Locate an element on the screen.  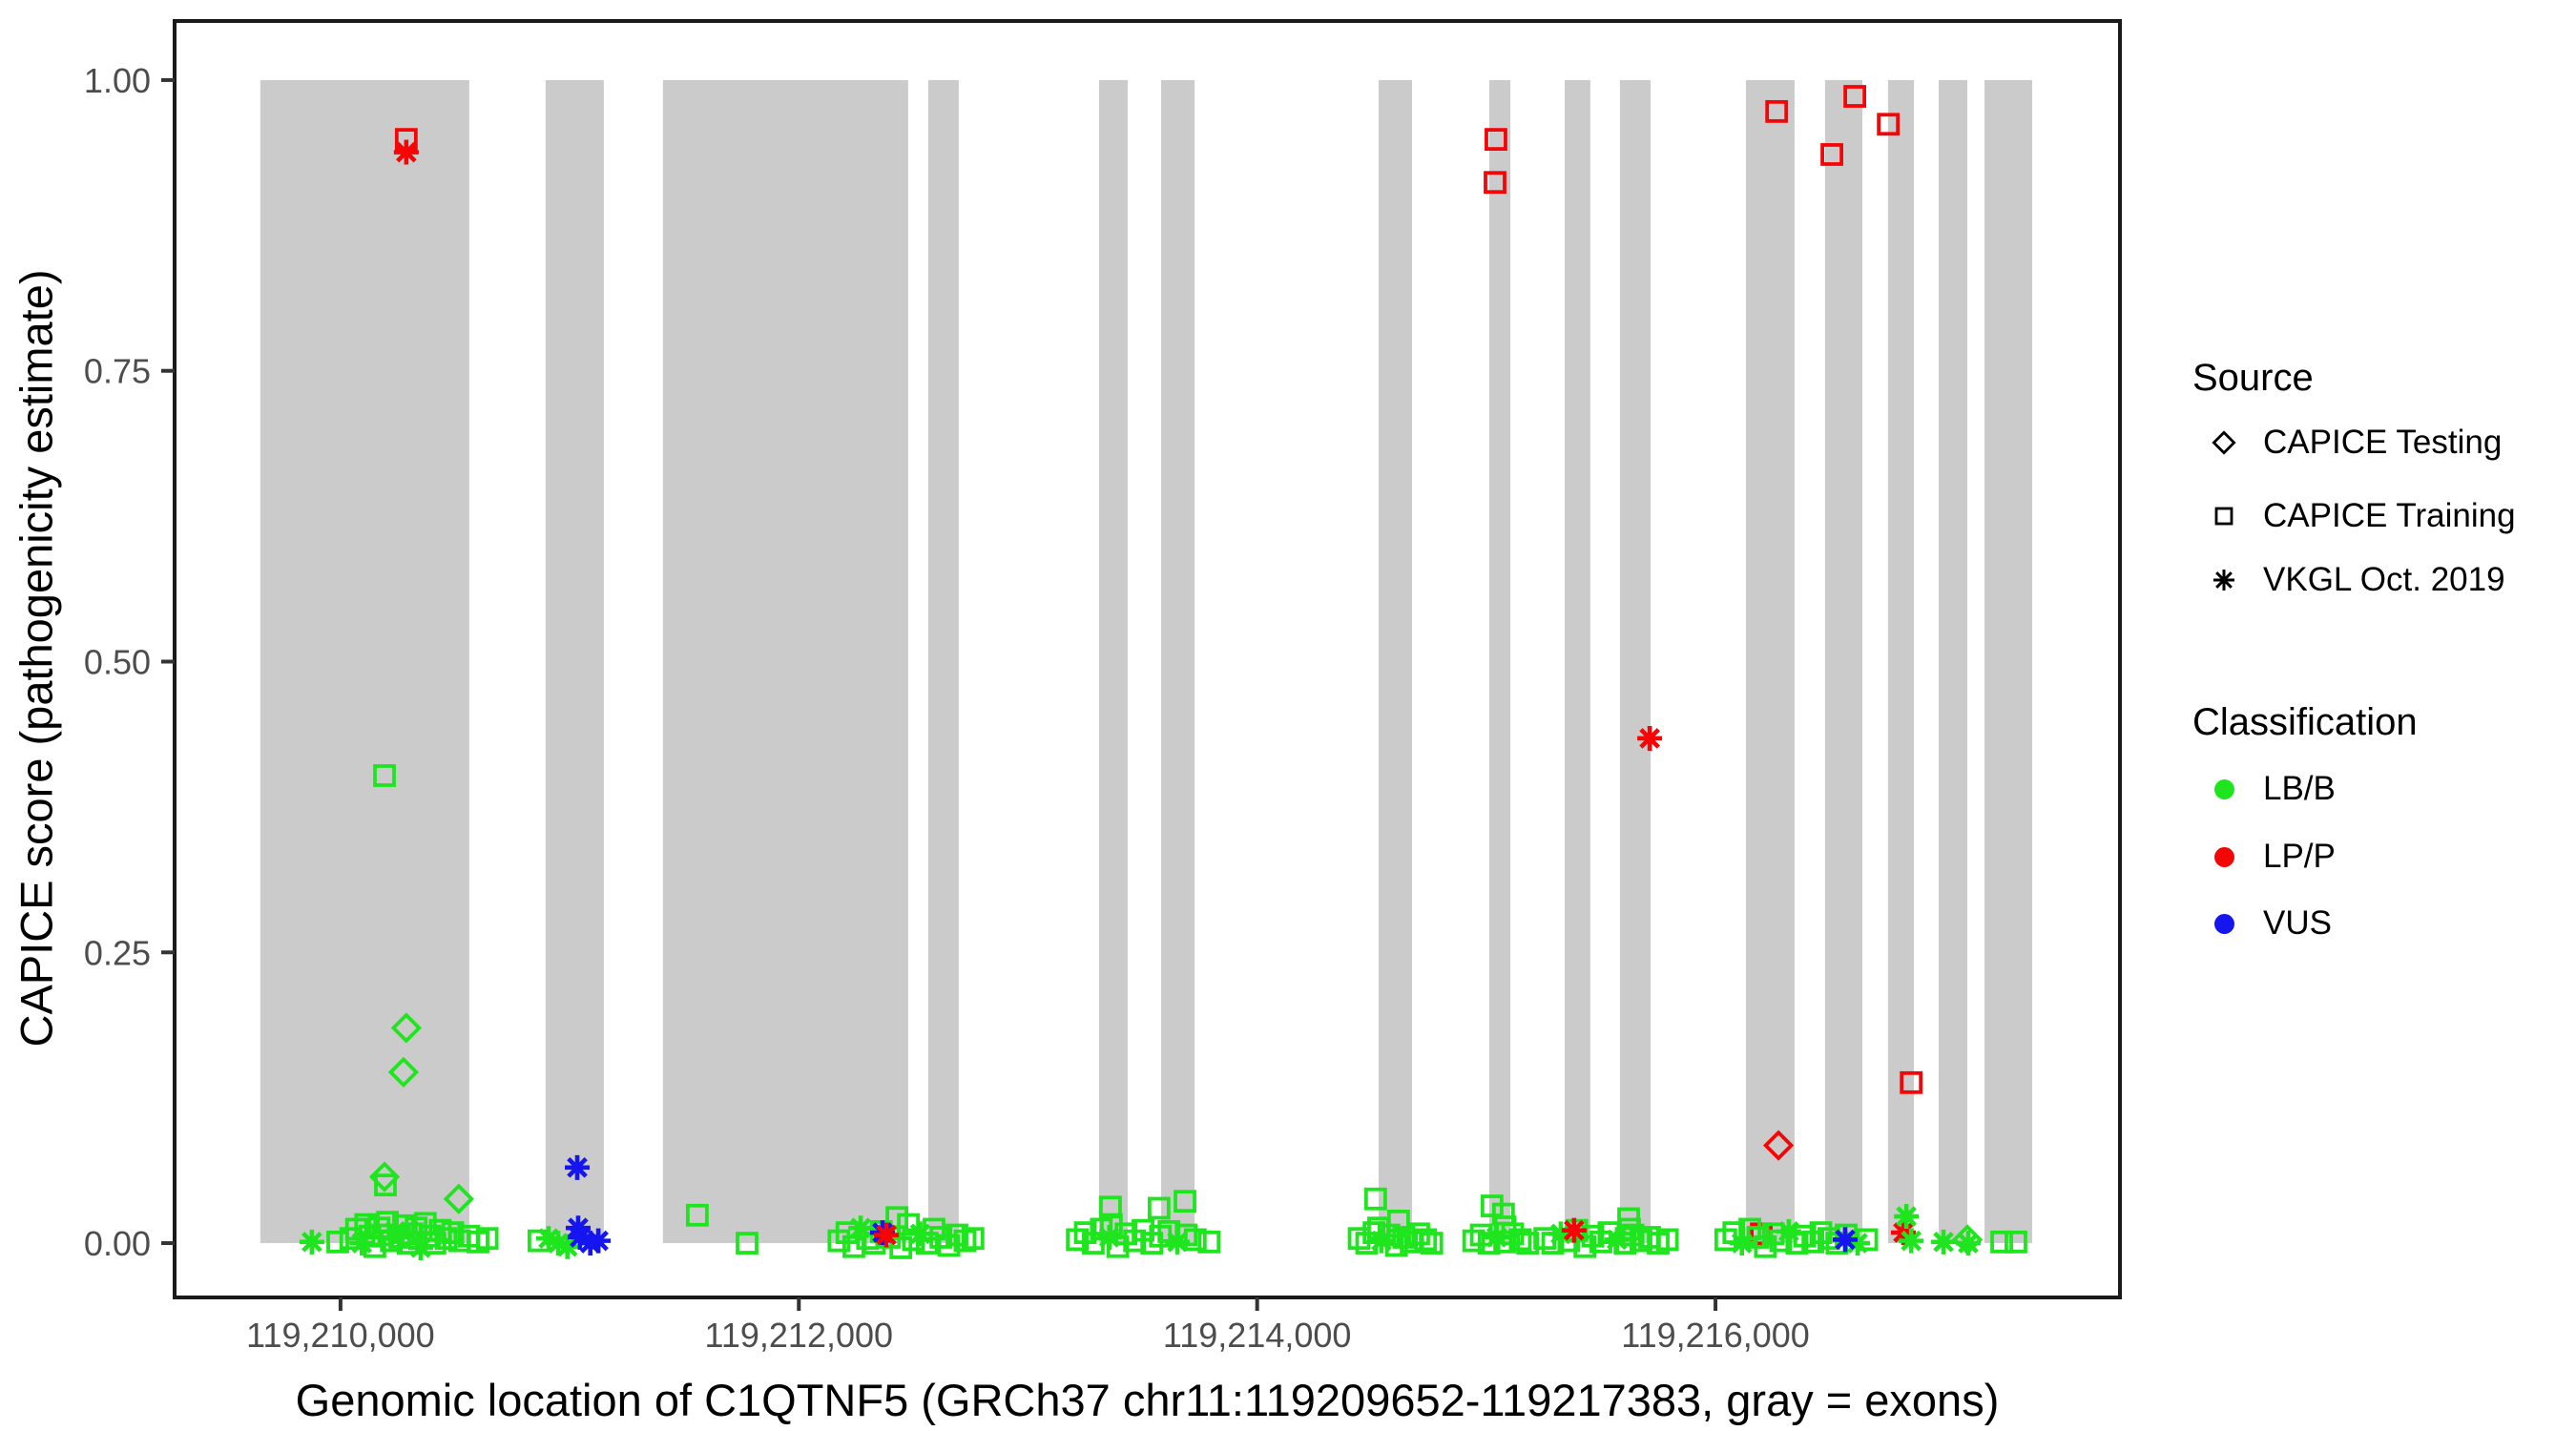
legend-item-lbb: LB/B is located at coordinates (2272, 789).